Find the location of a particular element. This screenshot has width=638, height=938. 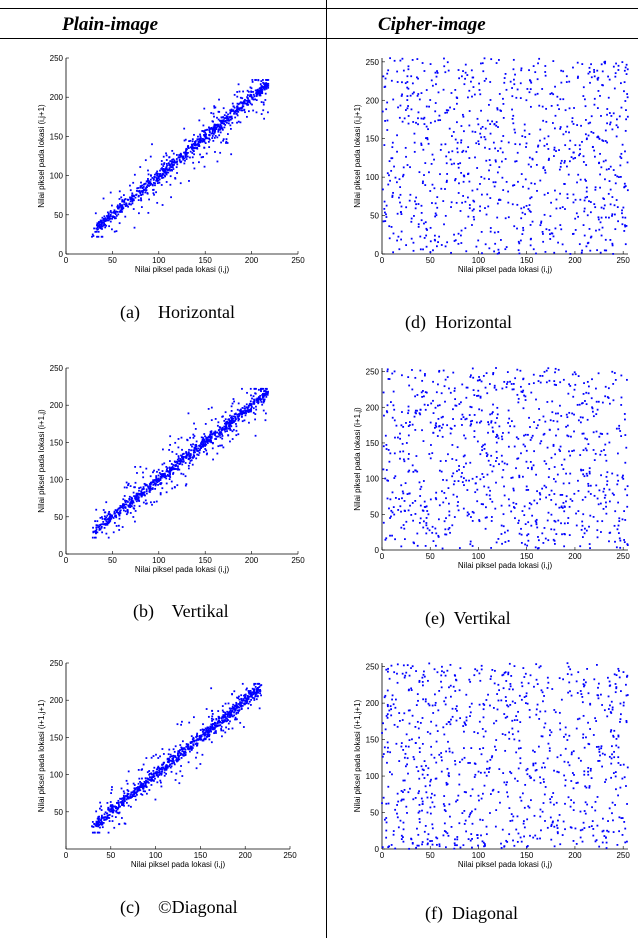

y-tick-label: 250 is located at coordinates (57, 663).